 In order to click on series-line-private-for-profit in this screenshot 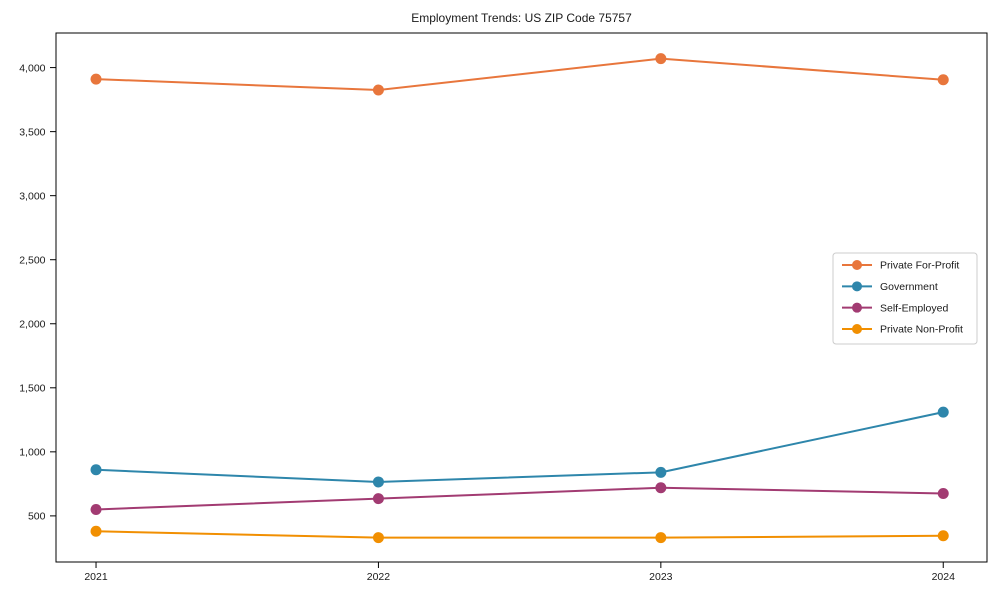, I will do `click(520, 74)`.